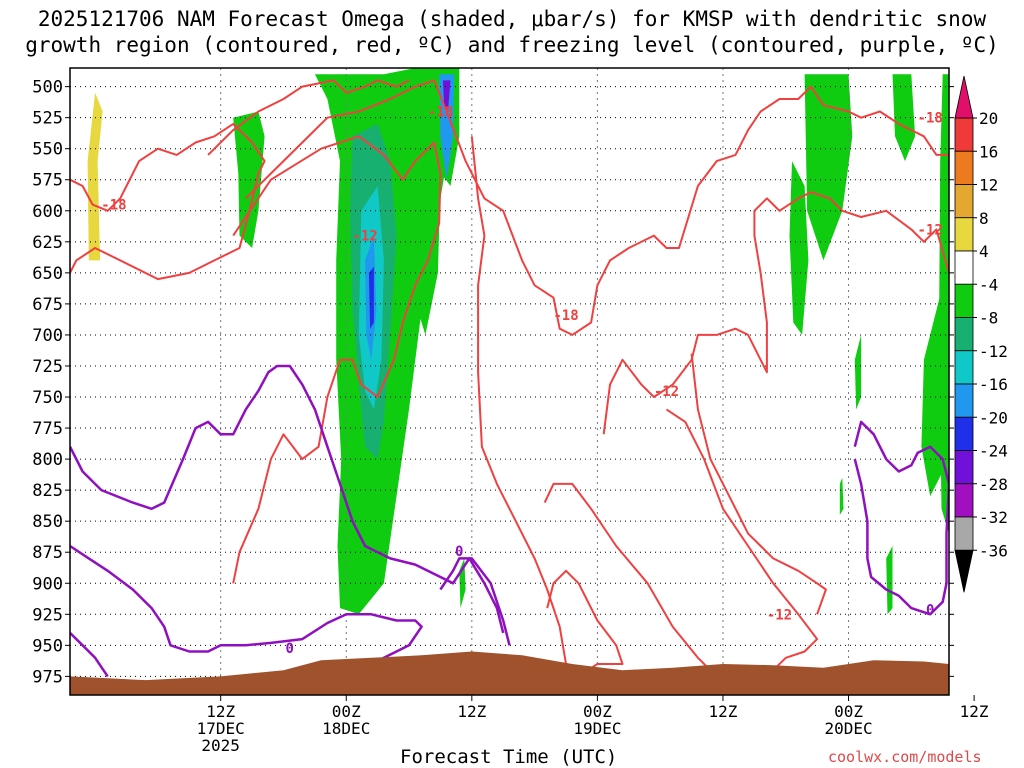  What do you see at coordinates (509, 757) in the screenshot?
I see `x-axis-title: Forecast Time (UTC)` at bounding box center [509, 757].